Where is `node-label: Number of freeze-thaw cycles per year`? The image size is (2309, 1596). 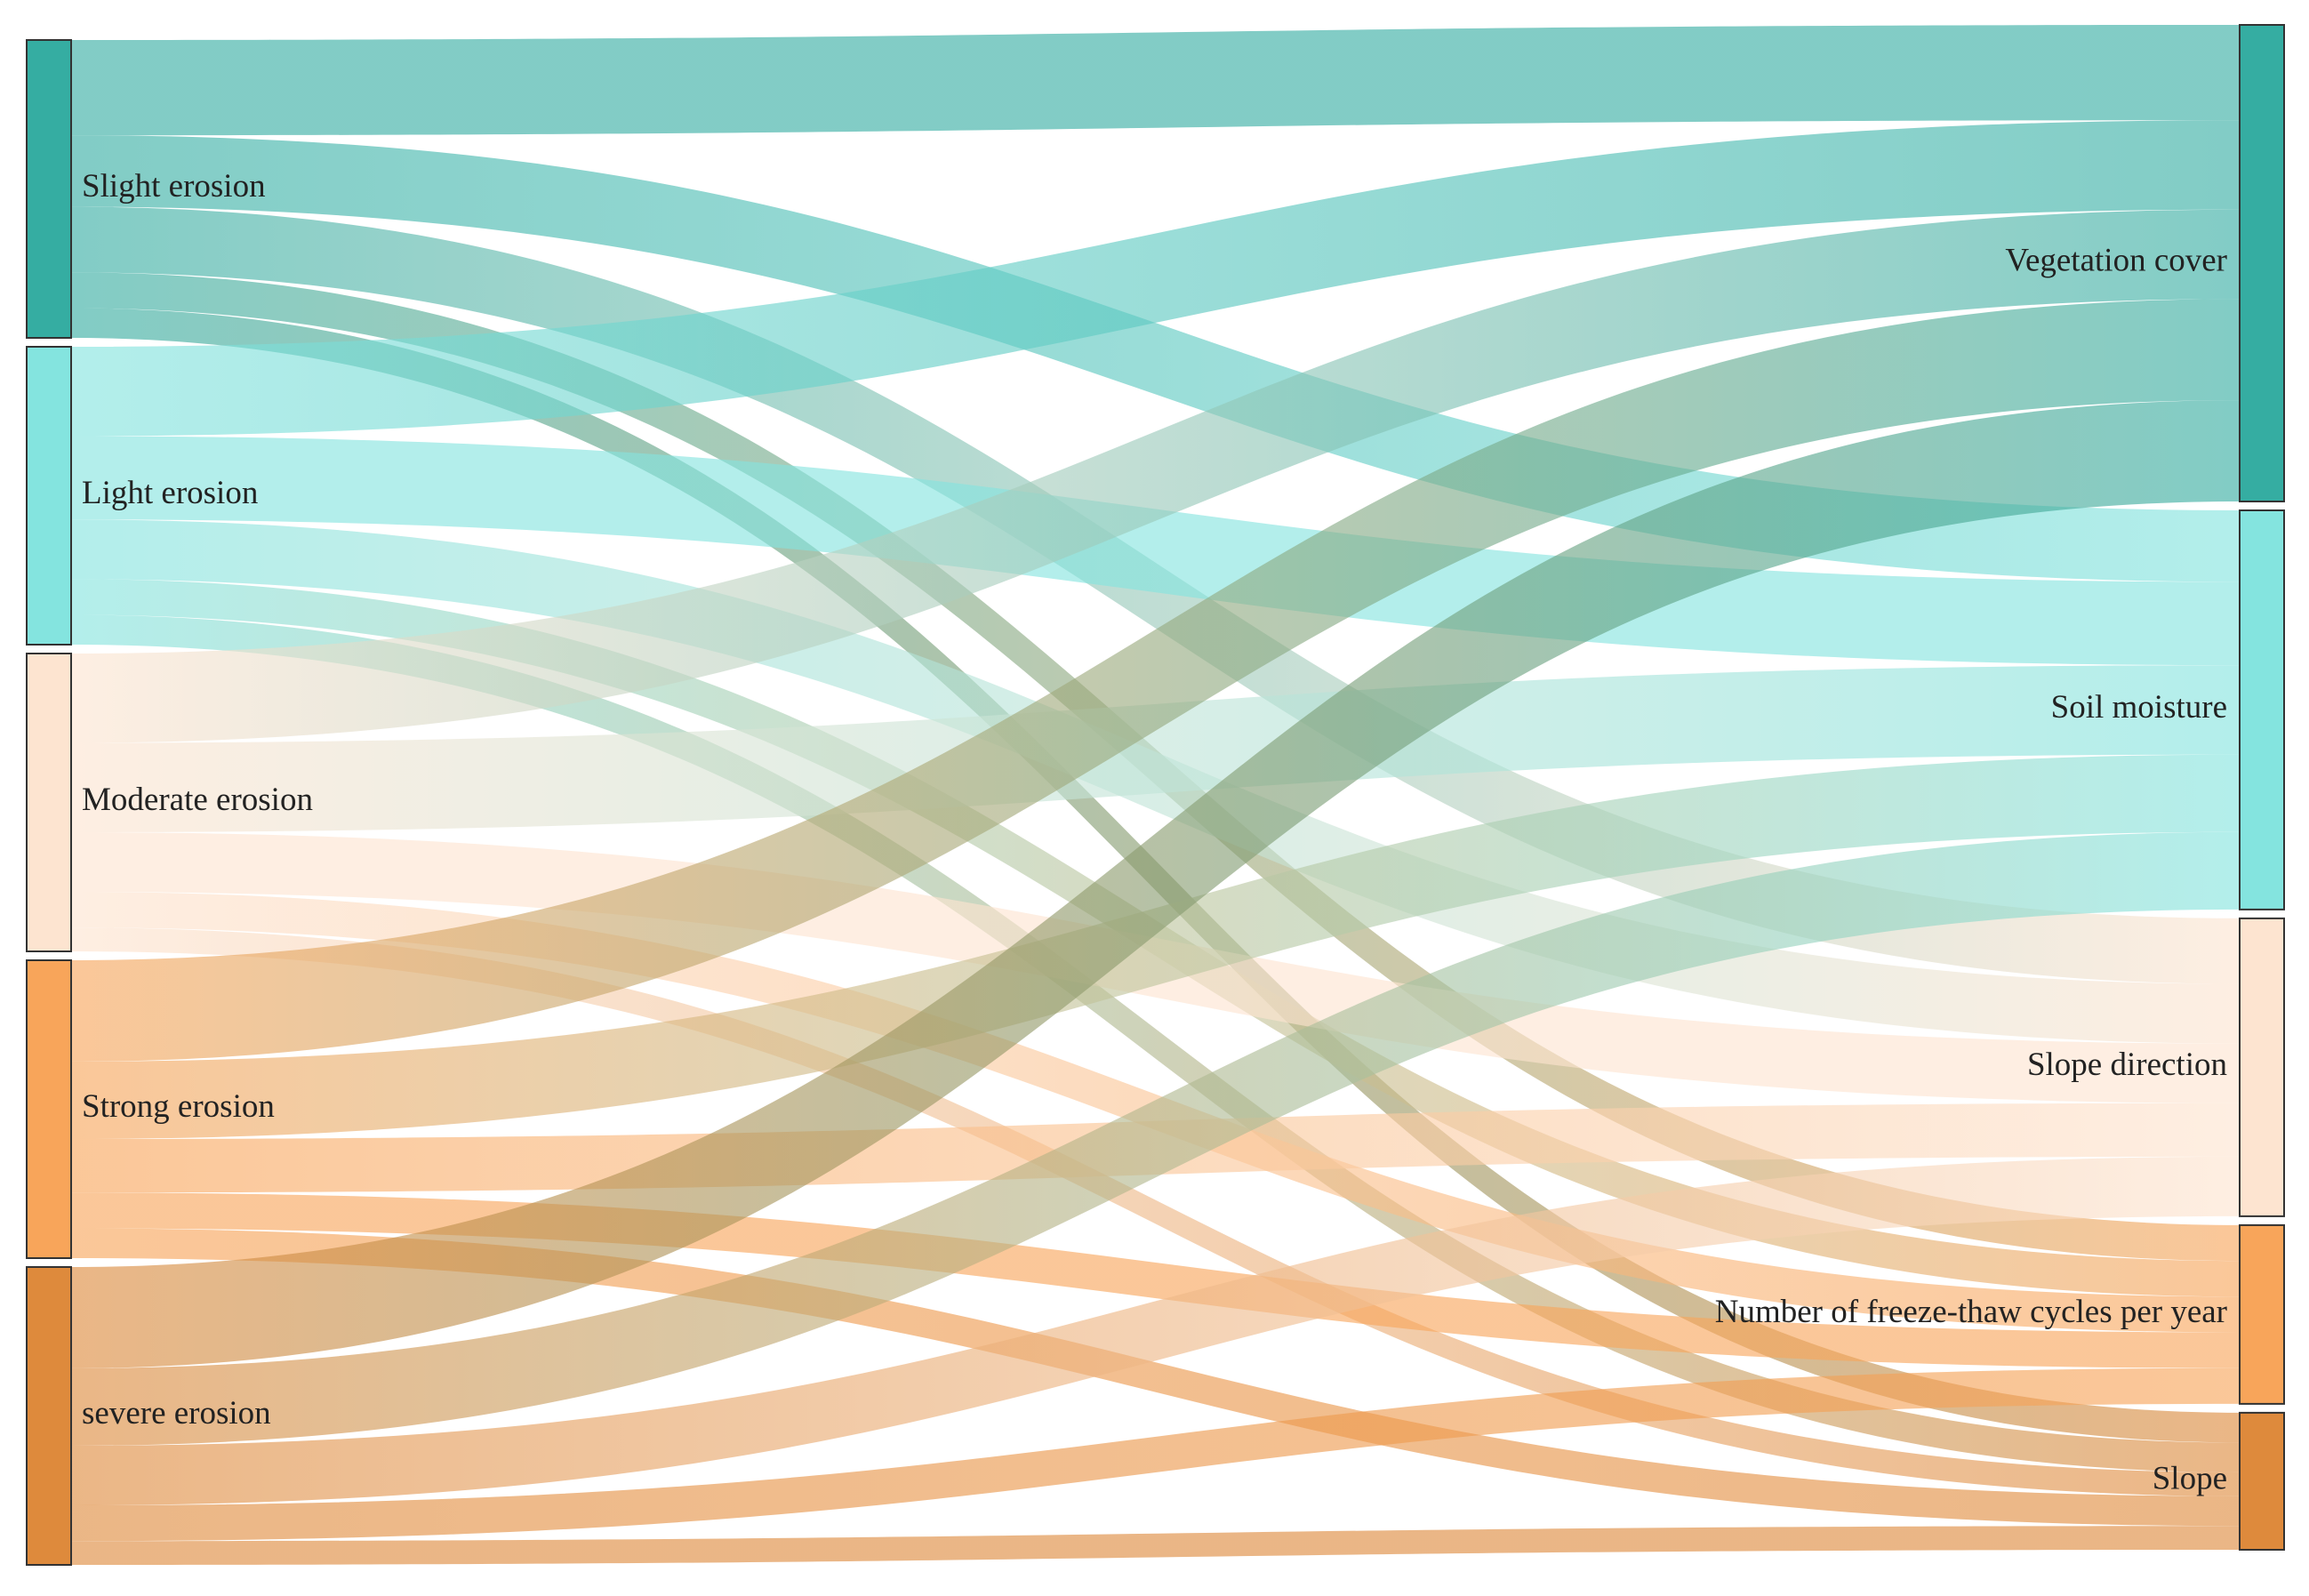 node-label: Number of freeze-thaw cycles per year is located at coordinates (1971, 1312).